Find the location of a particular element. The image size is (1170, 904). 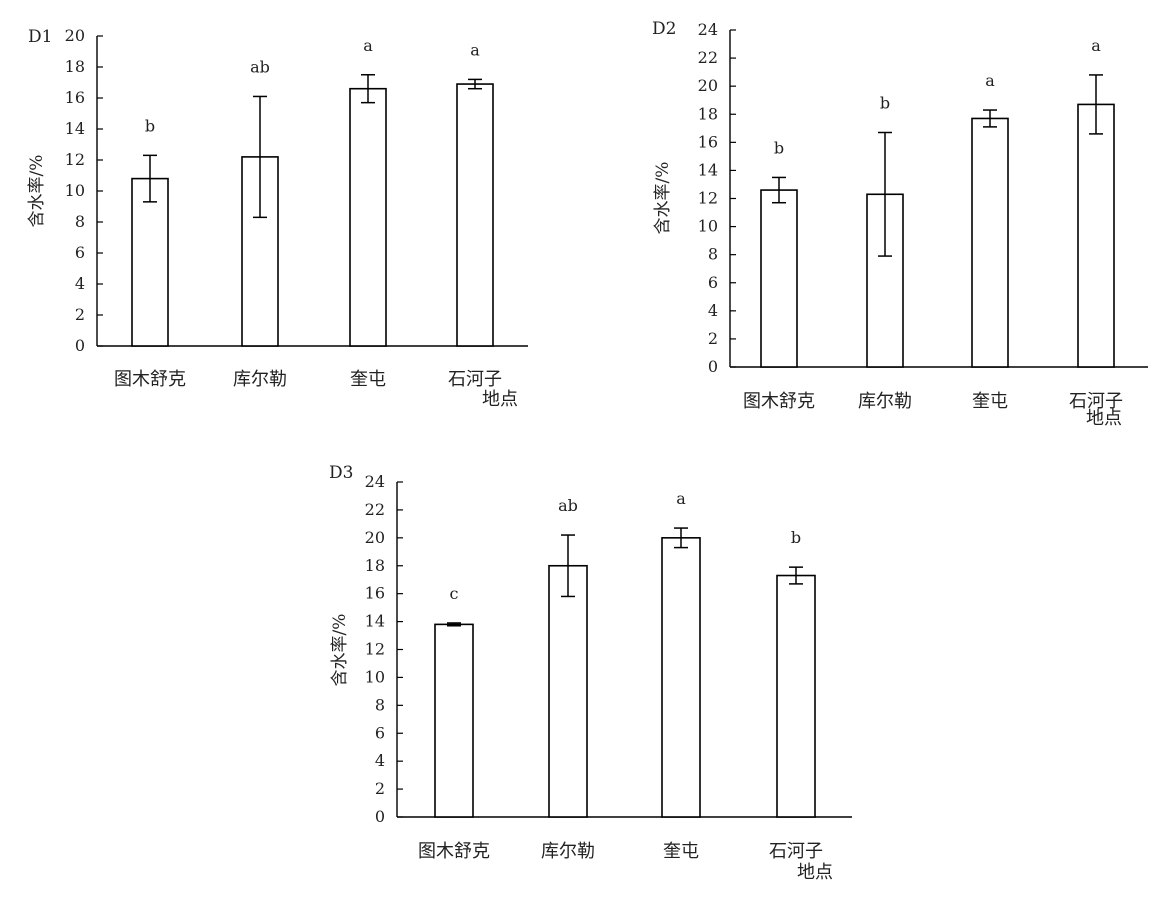

panel-label: D3 is located at coordinates (341, 473).